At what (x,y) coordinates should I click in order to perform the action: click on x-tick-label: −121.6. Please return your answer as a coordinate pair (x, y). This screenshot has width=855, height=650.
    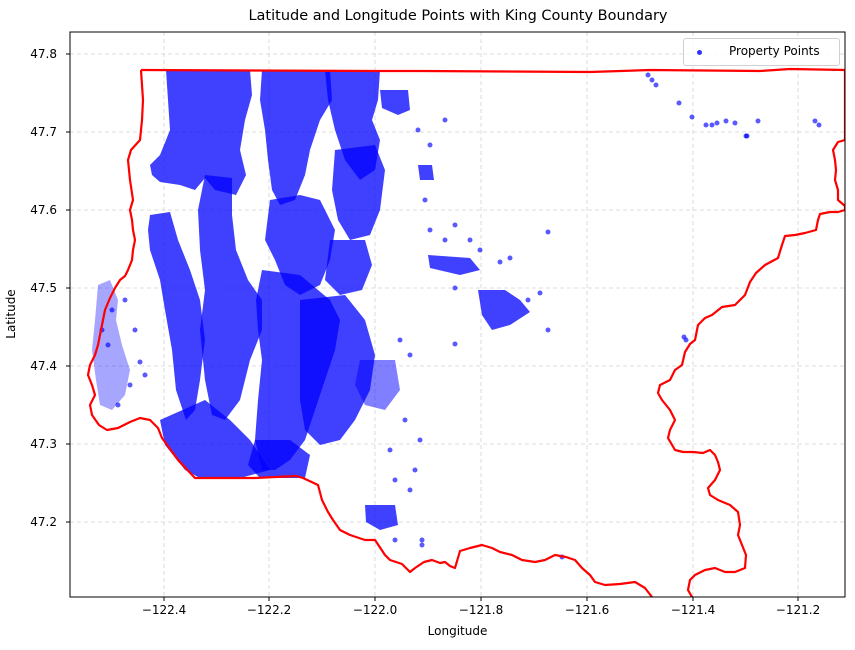
    Looking at the image, I should click on (587, 610).